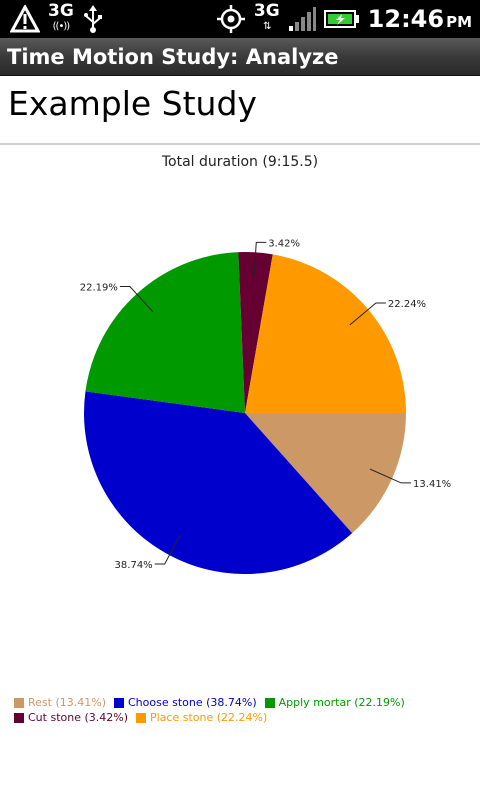 The image size is (480, 800). What do you see at coordinates (341, 19) in the screenshot?
I see `battery-charging-icon` at bounding box center [341, 19].